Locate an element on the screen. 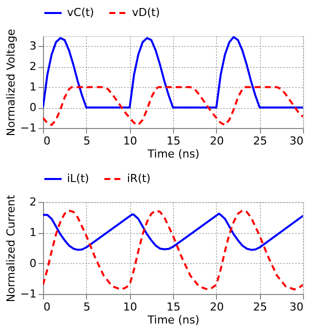 The height and width of the screenshot is (330, 332). legend-label: vD(t) is located at coordinates (146, 12).